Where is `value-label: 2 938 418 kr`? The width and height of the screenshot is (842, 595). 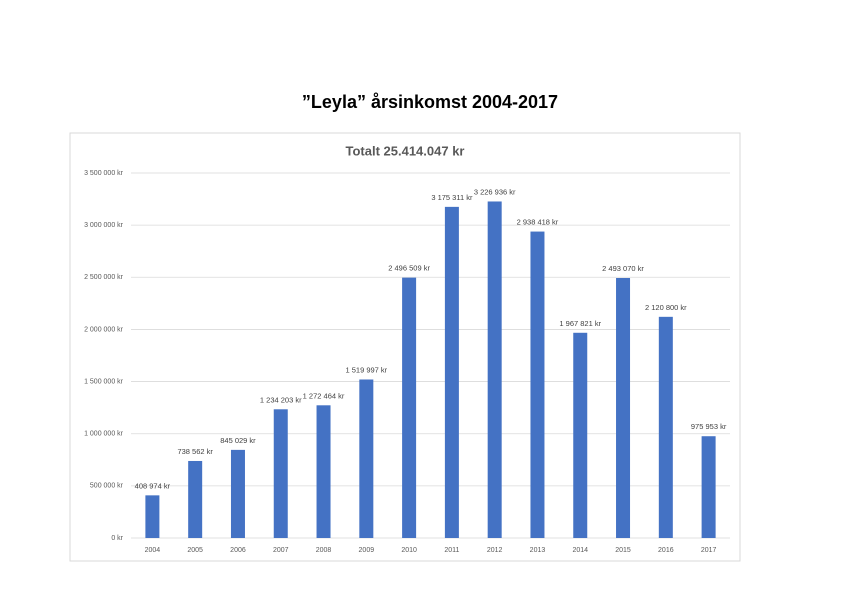
value-label: 2 938 418 kr is located at coordinates (538, 222).